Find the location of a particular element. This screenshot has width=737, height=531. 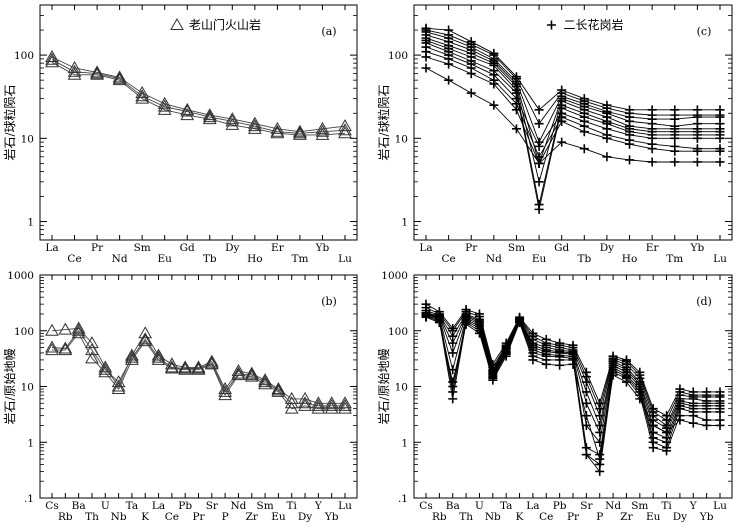

x-tick-label-gd: Gd is located at coordinates (187, 248).